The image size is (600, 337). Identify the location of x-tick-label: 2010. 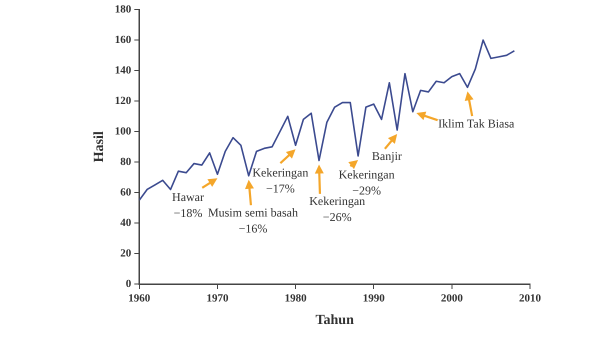
(530, 298).